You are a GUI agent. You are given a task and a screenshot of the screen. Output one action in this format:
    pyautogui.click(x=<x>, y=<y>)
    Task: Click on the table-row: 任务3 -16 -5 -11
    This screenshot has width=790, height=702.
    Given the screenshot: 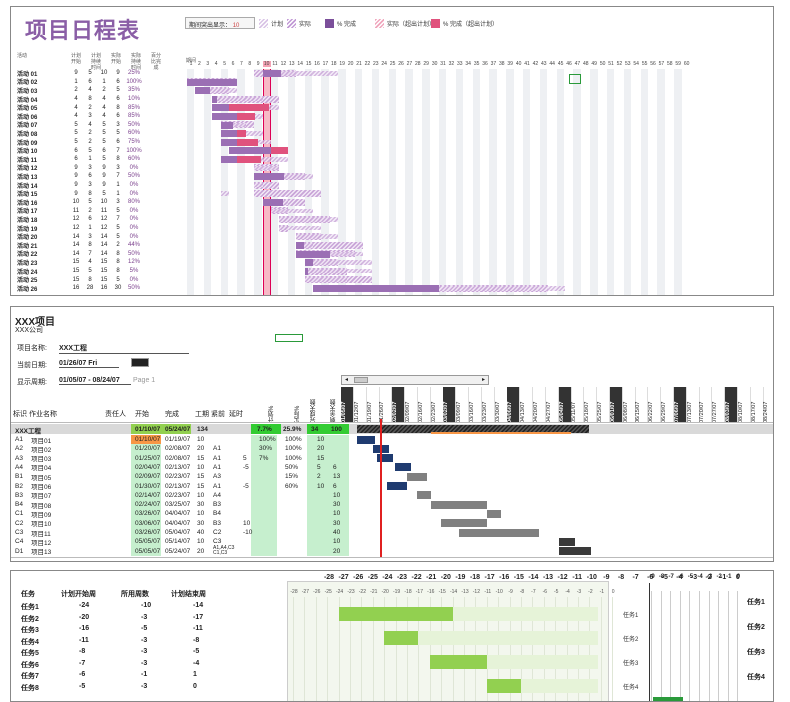 What is the action you would take?
    pyautogui.click(x=126, y=630)
    